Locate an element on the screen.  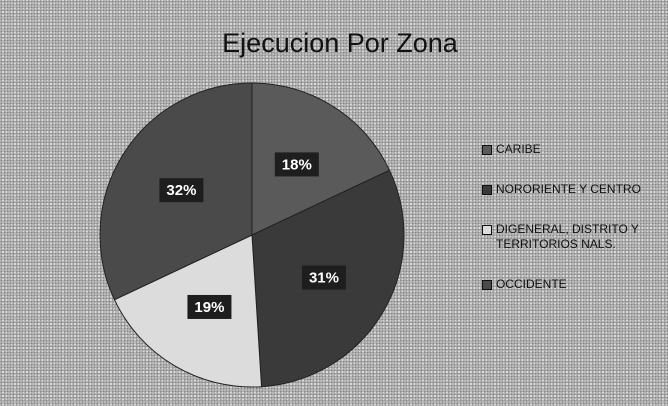
chart-title: Ejecucion Por Zona is located at coordinates (340, 43).